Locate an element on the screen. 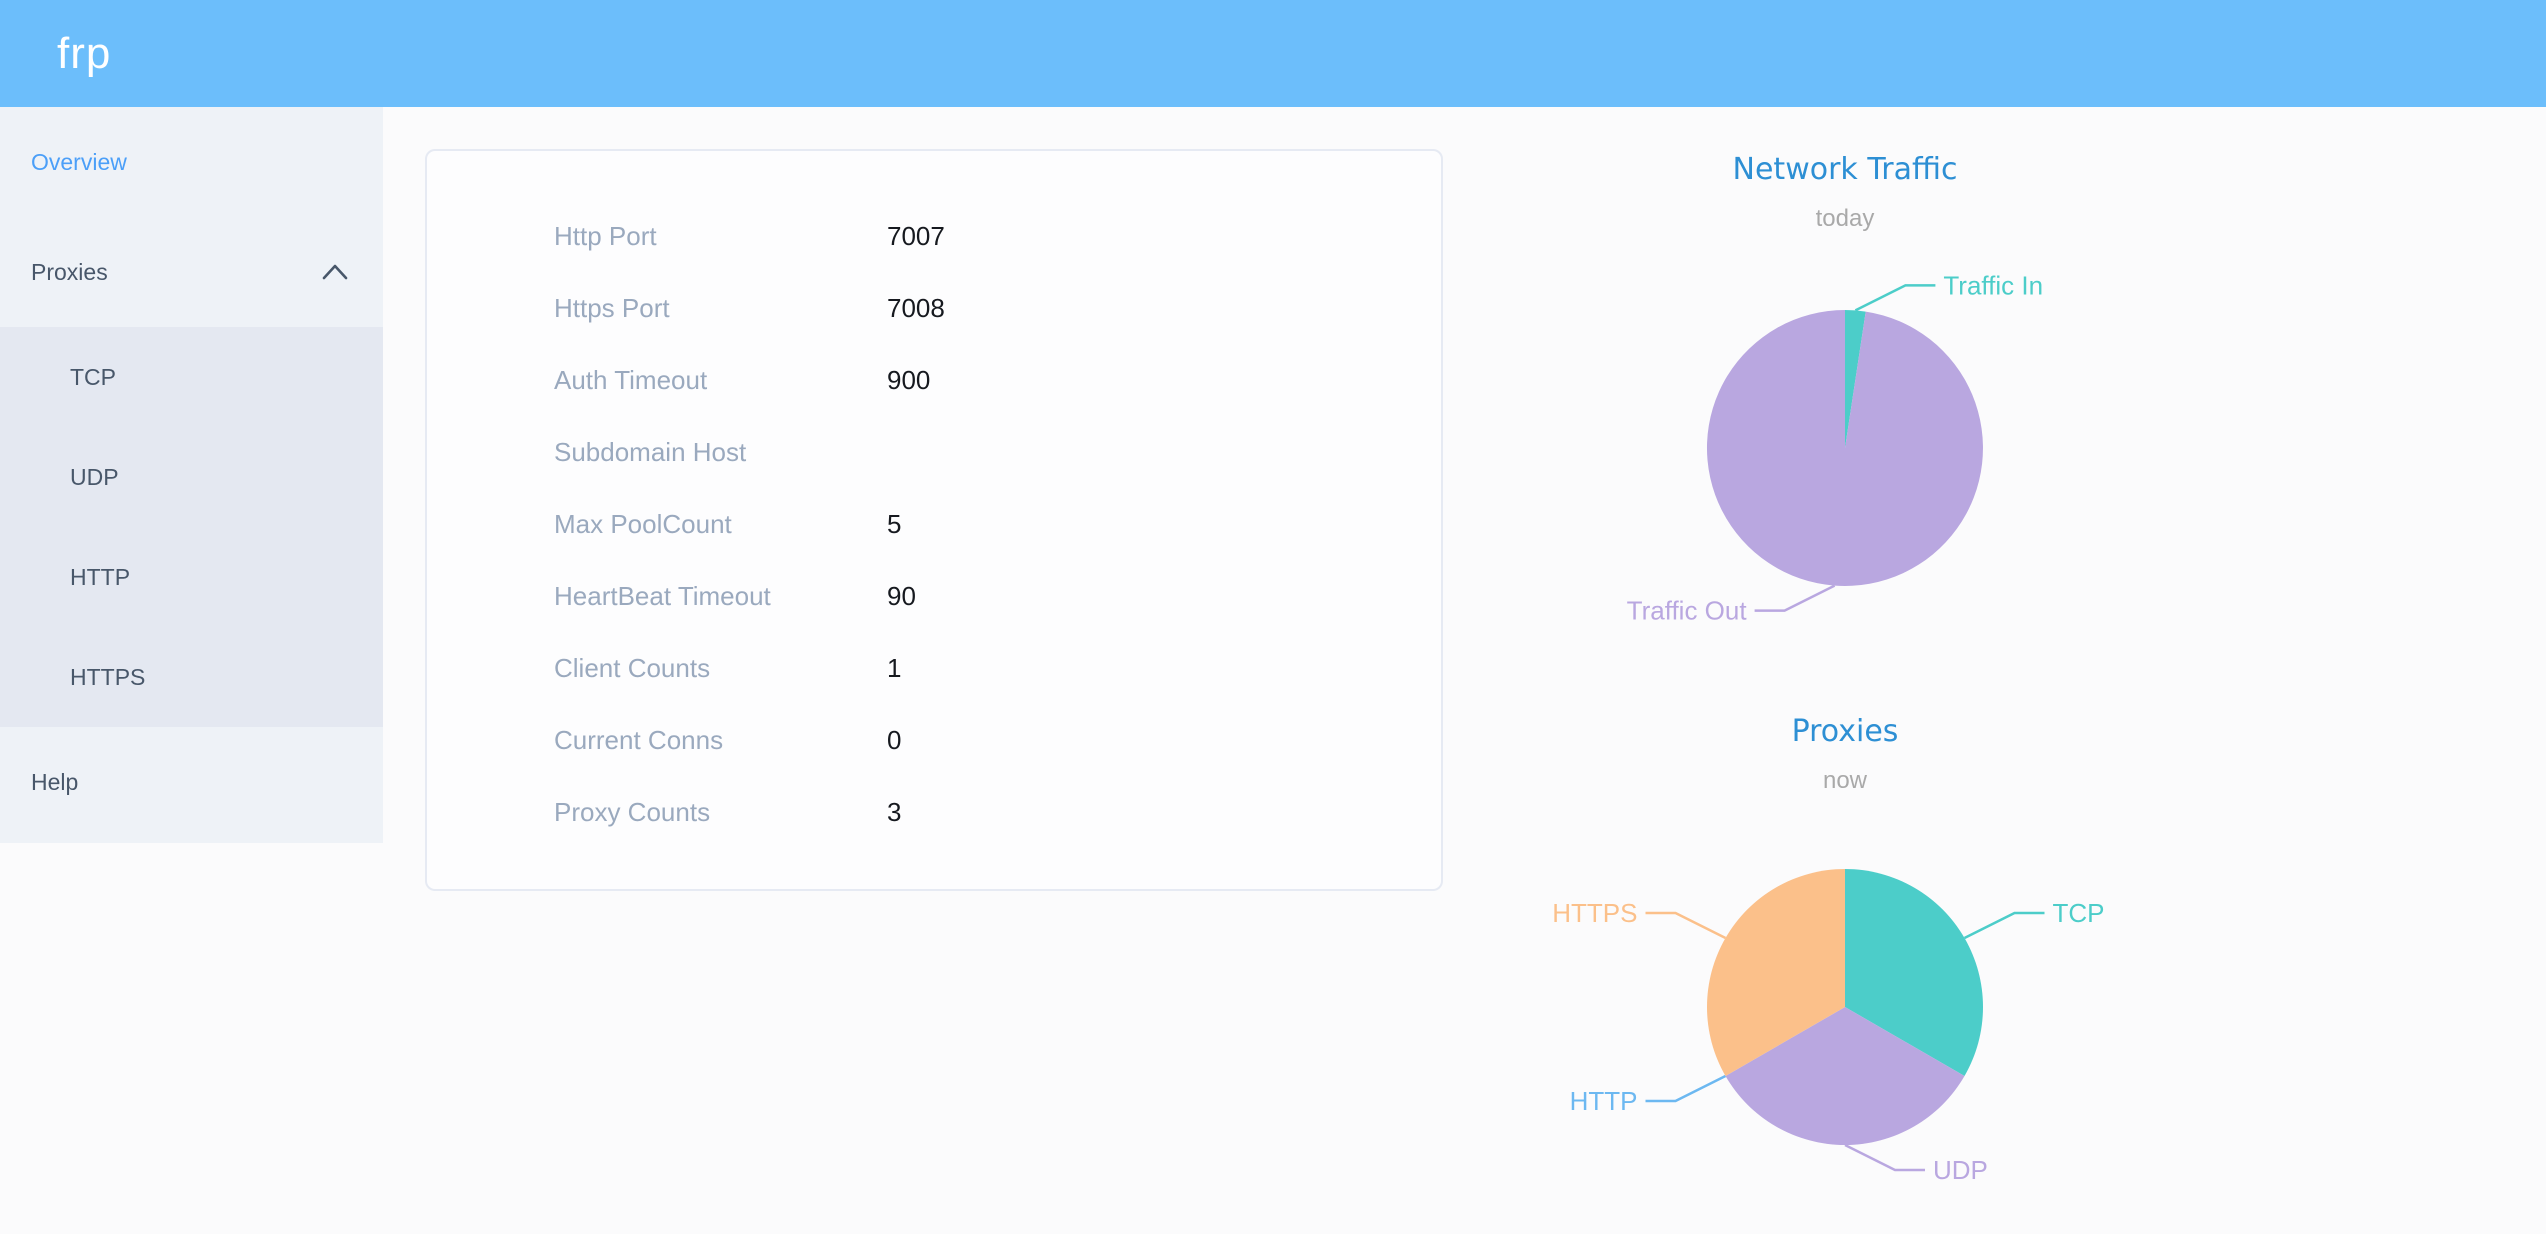  sidebar-item-https: HTTPS is located at coordinates (191, 677).